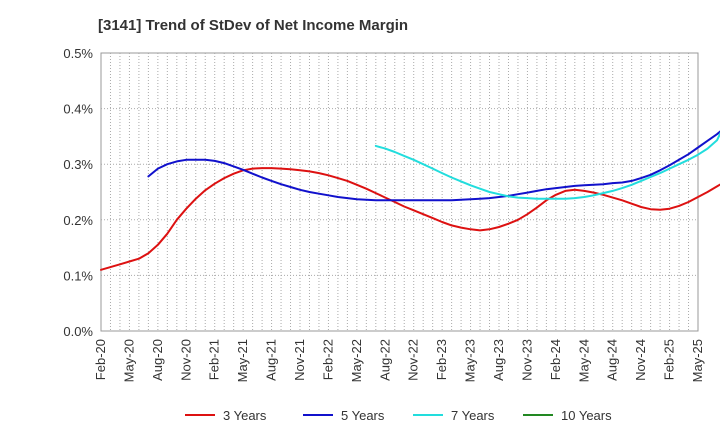  Describe the element at coordinates (363, 415) in the screenshot. I see `legend-label: 5 Years` at that location.